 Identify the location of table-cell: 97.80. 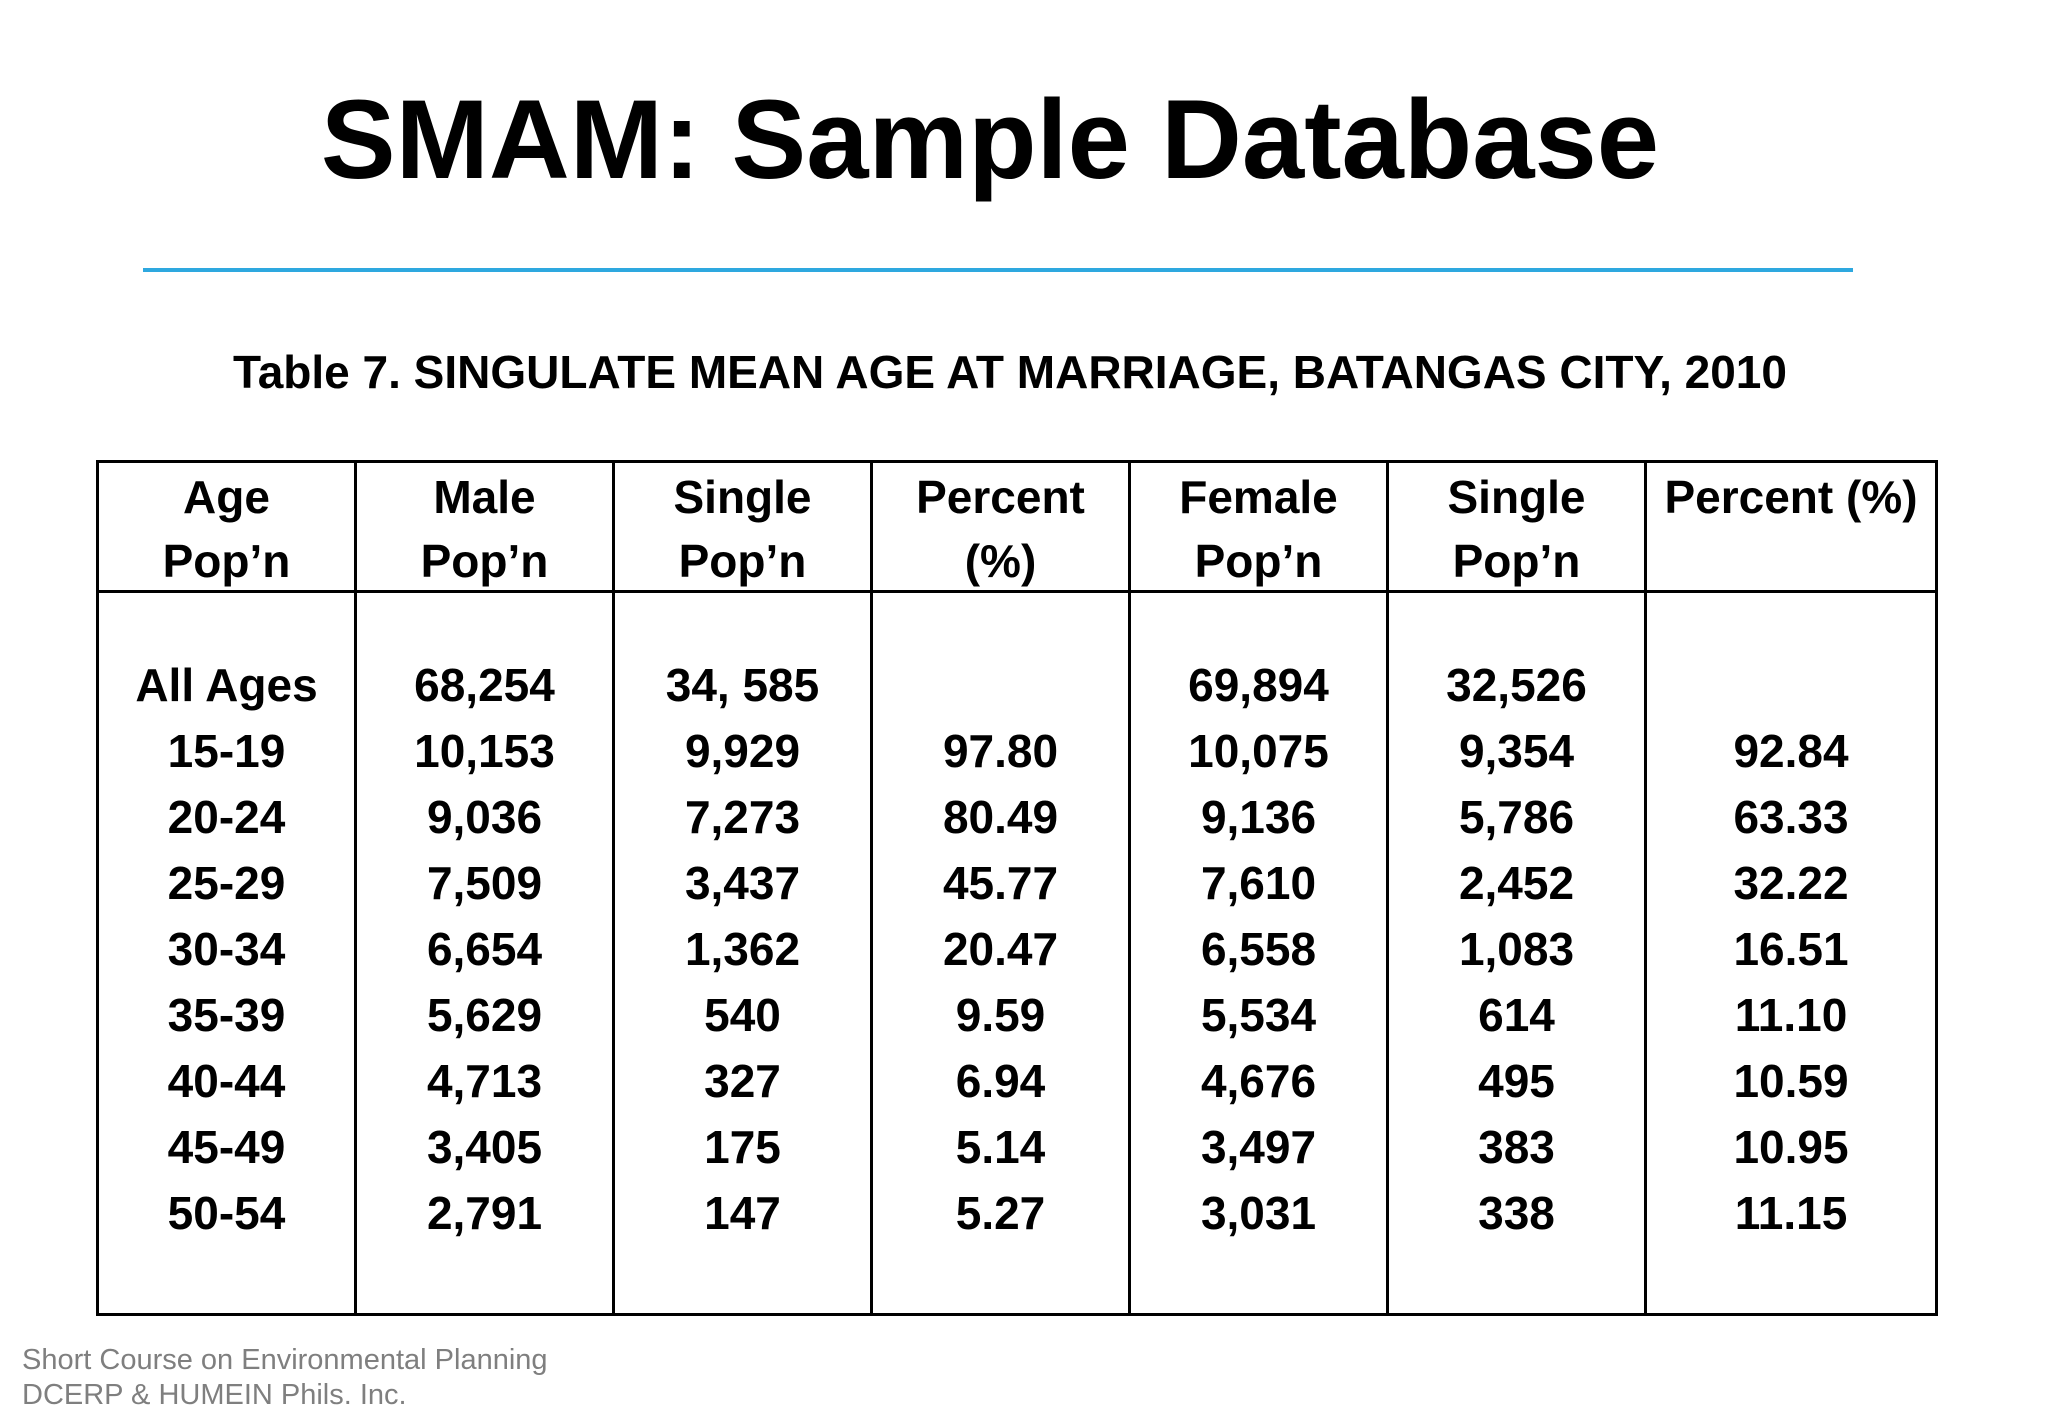
(1000, 751).